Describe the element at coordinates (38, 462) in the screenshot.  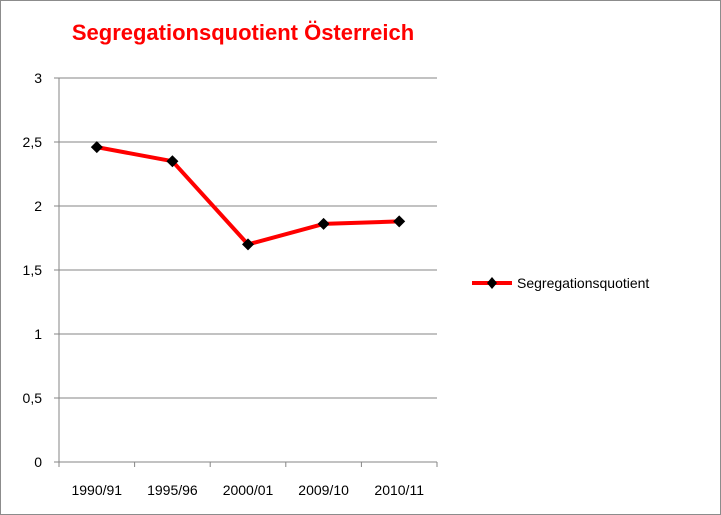
I see `y-tick-label: 0` at that location.